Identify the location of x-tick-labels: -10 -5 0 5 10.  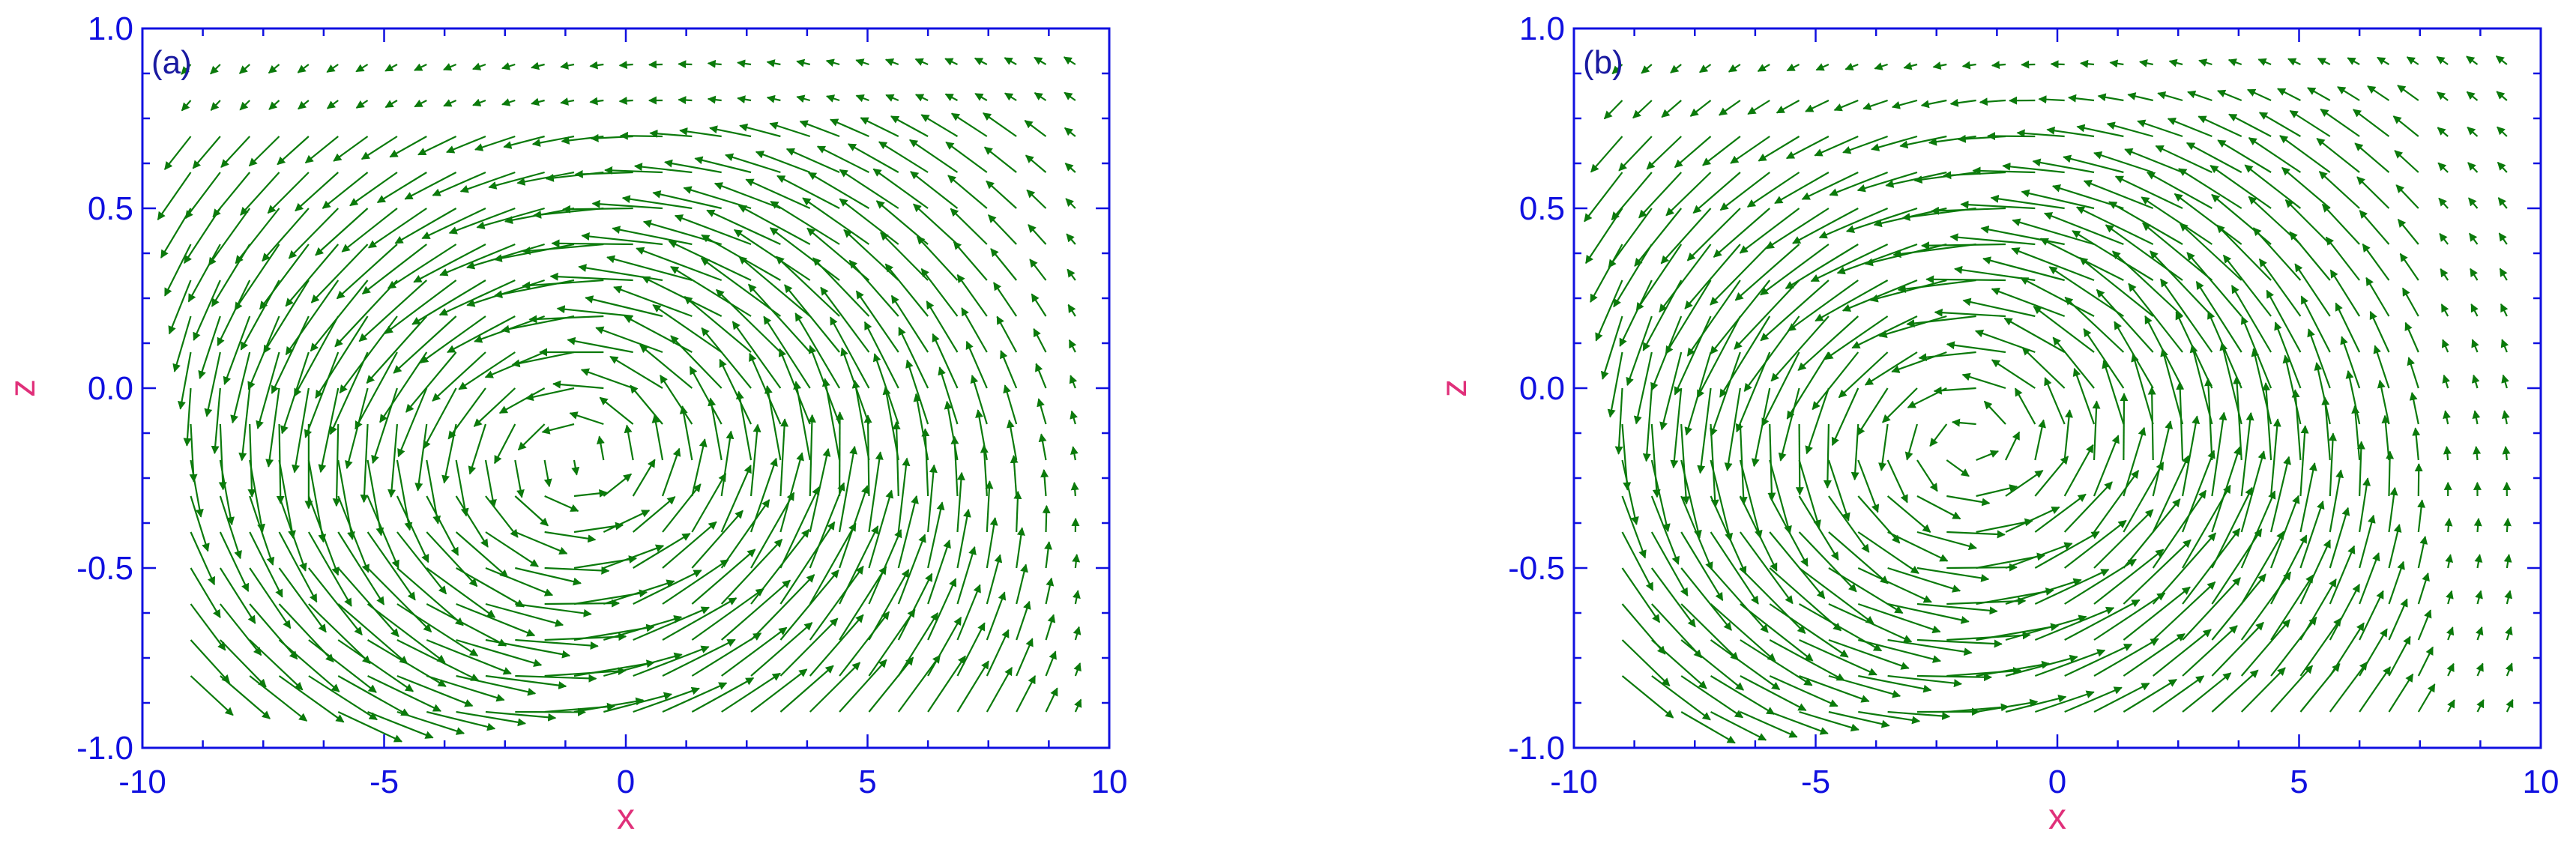
(623, 782).